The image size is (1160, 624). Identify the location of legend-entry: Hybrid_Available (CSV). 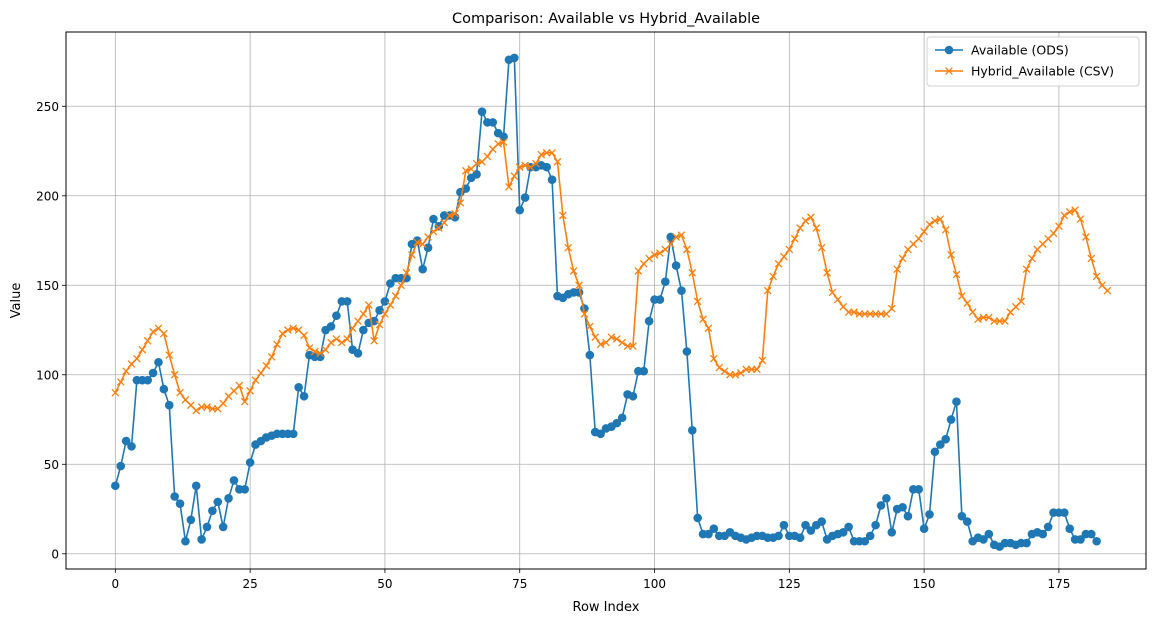
(1024, 71).